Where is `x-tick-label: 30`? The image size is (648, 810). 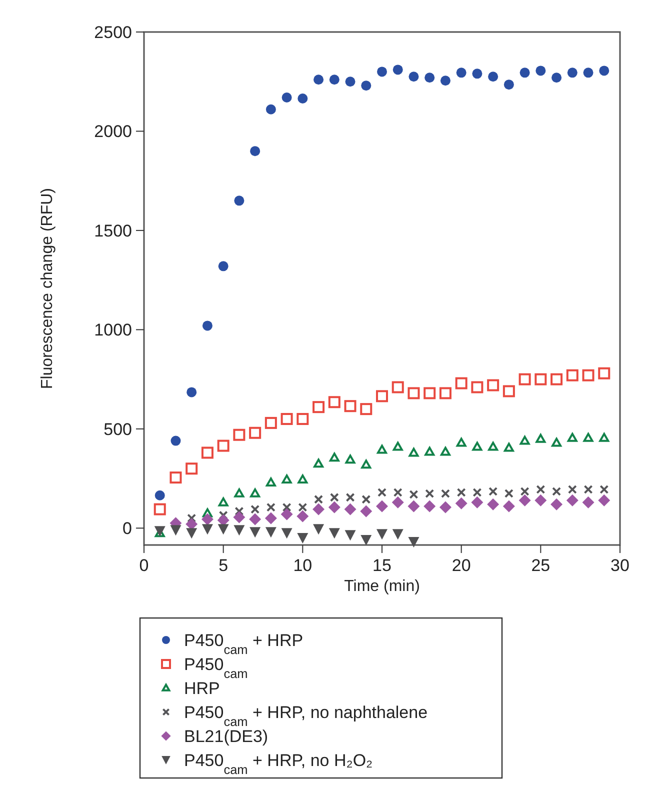 x-tick-label: 30 is located at coordinates (620, 565).